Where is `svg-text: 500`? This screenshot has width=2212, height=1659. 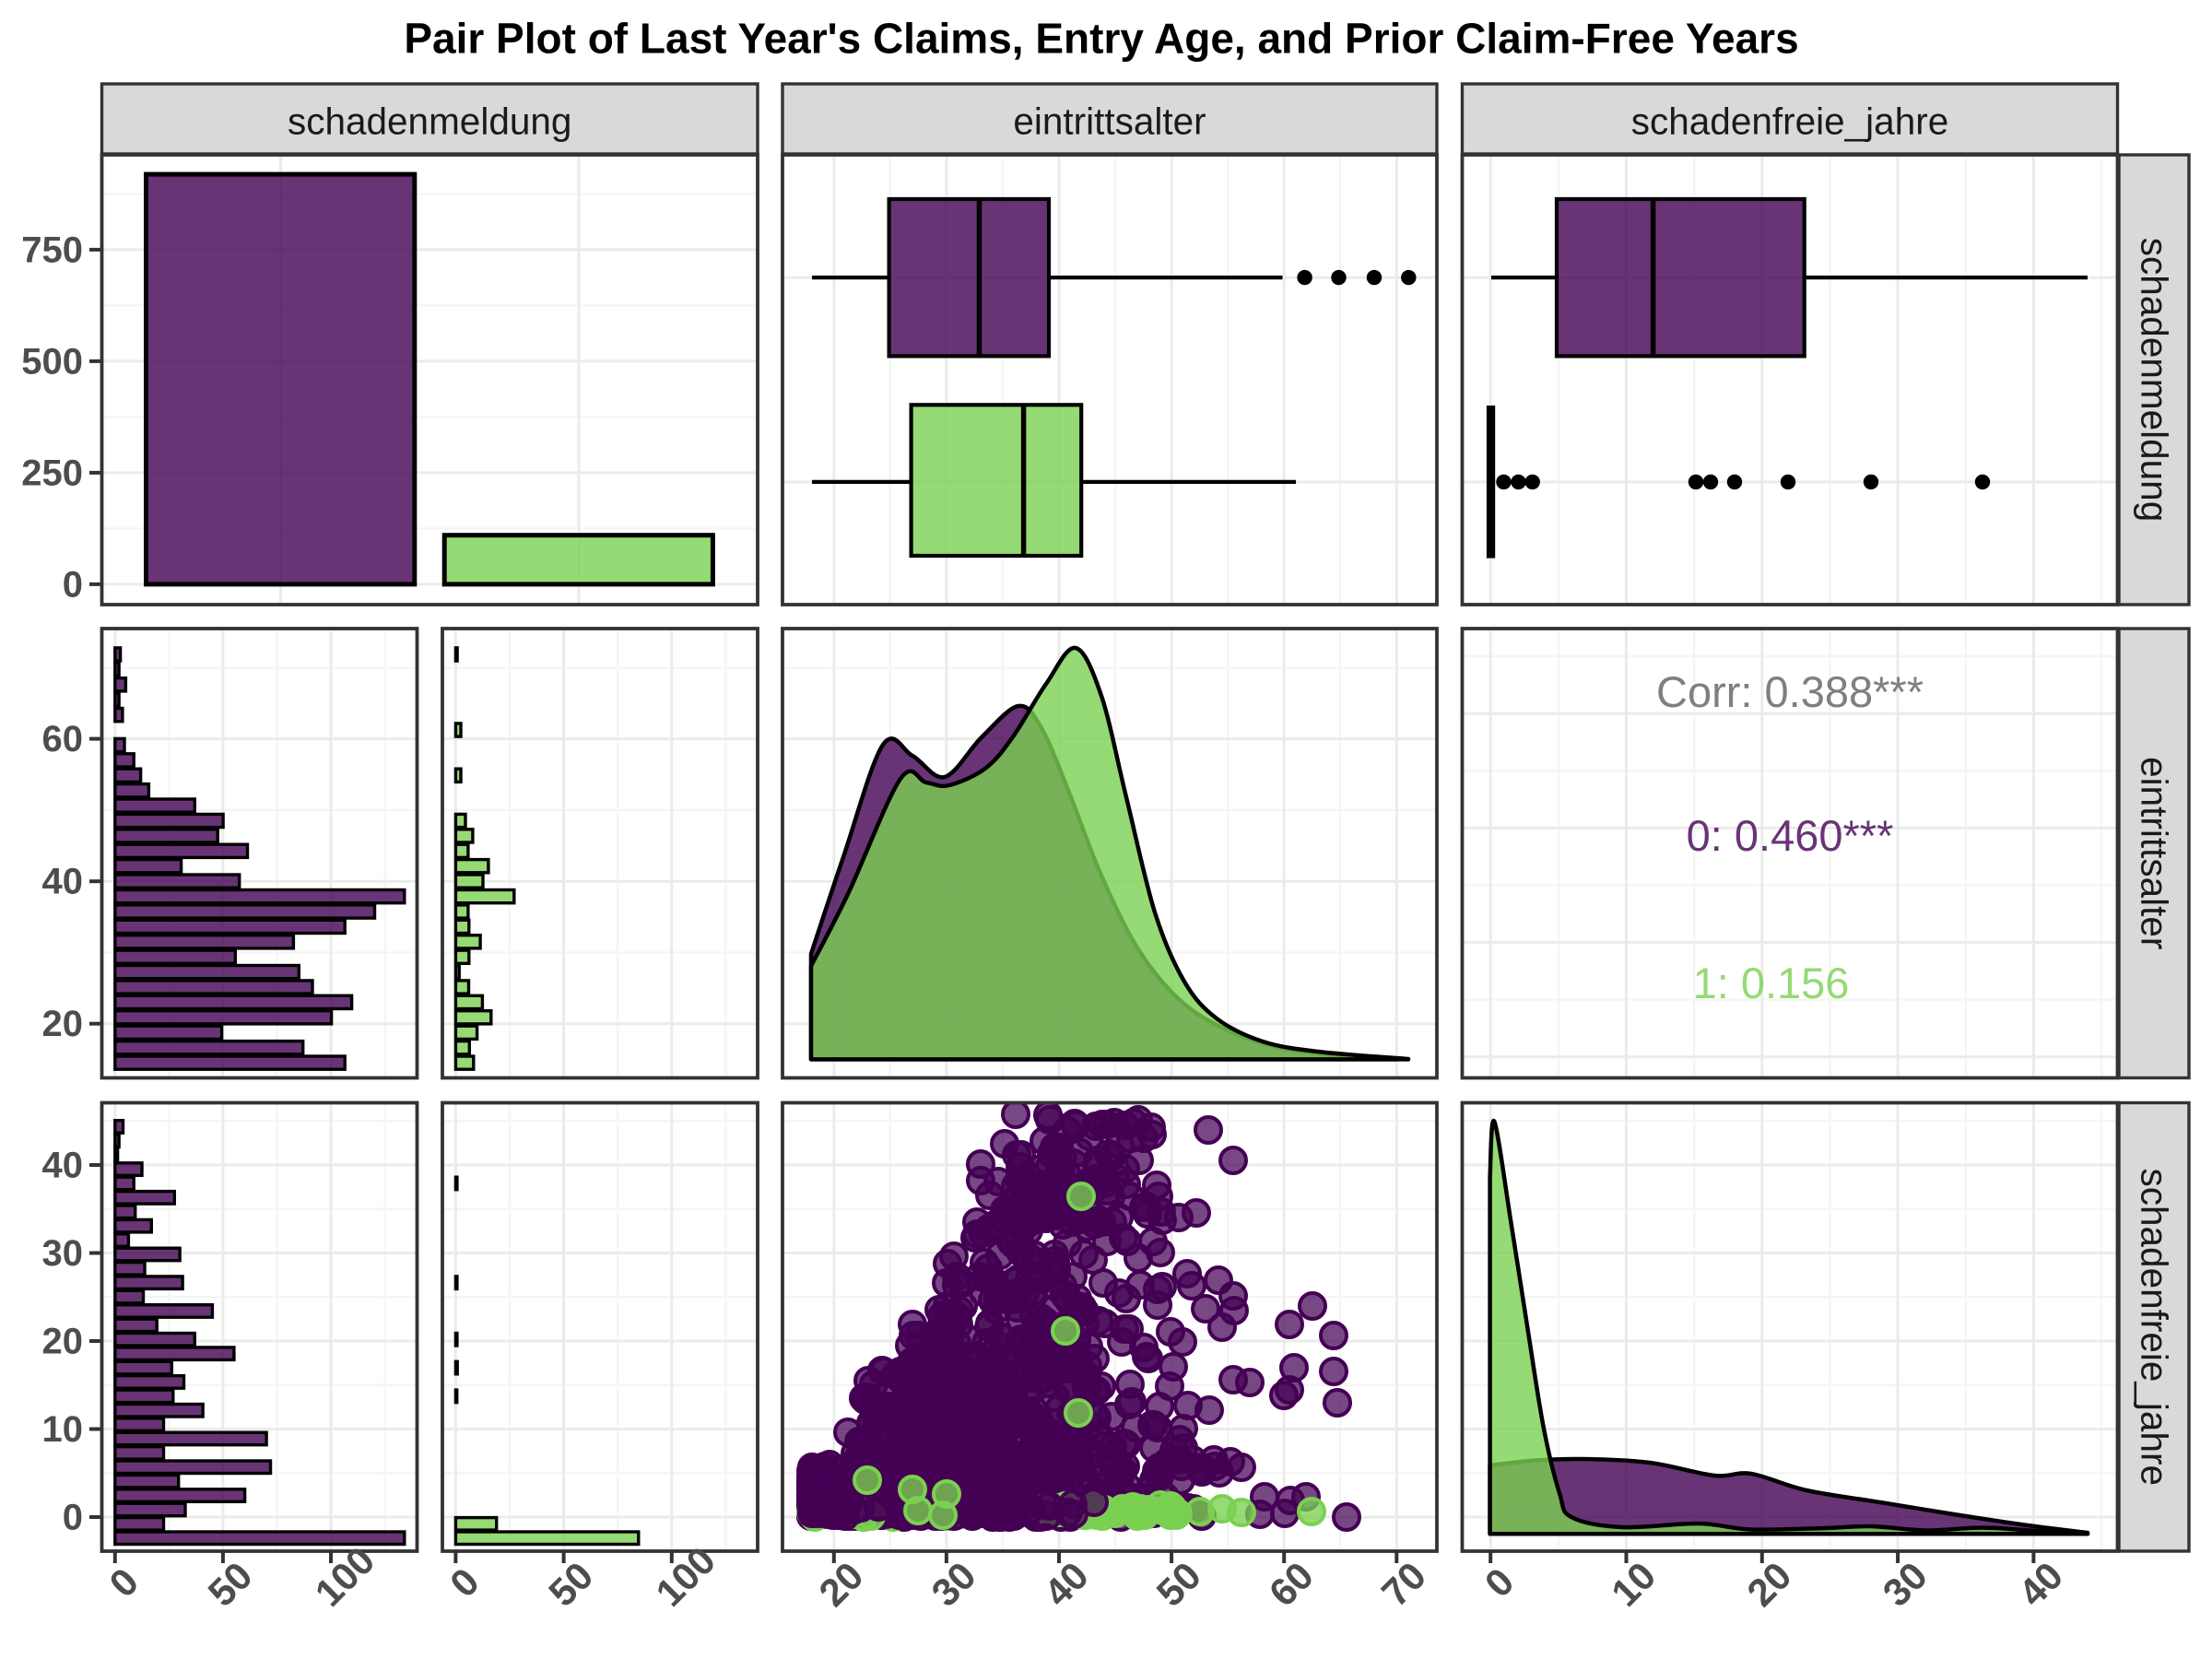
svg-text: 500 is located at coordinates (52, 361).